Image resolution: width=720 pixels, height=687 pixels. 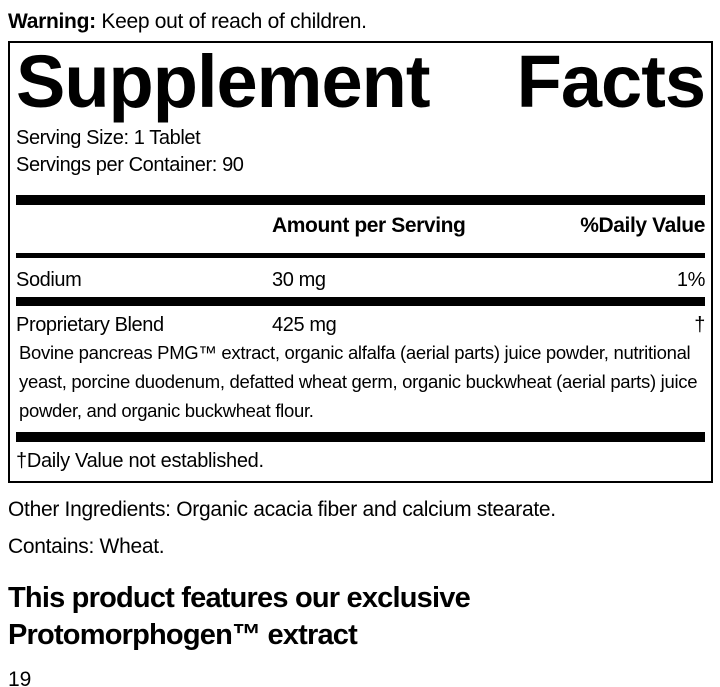 I want to click on nutrient-daily-value: 1%, so click(x=691, y=280).